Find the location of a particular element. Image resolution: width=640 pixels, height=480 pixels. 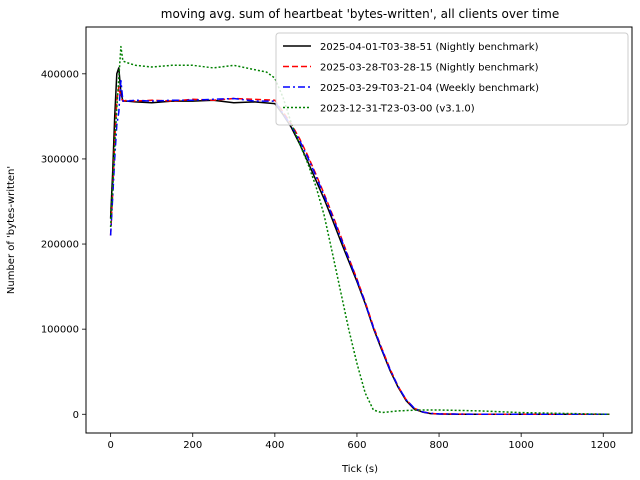

x-tick-label: 0 is located at coordinates (110, 445).